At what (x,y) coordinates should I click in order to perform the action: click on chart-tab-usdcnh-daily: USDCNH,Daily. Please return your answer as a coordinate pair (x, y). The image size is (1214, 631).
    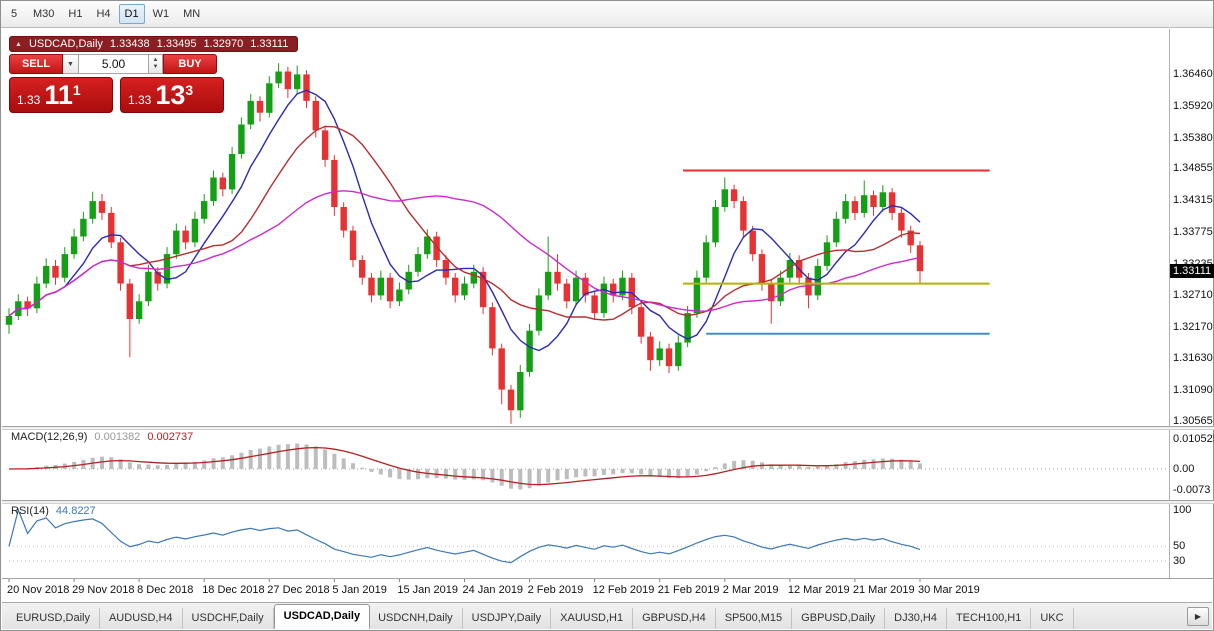
    Looking at the image, I should click on (416, 618).